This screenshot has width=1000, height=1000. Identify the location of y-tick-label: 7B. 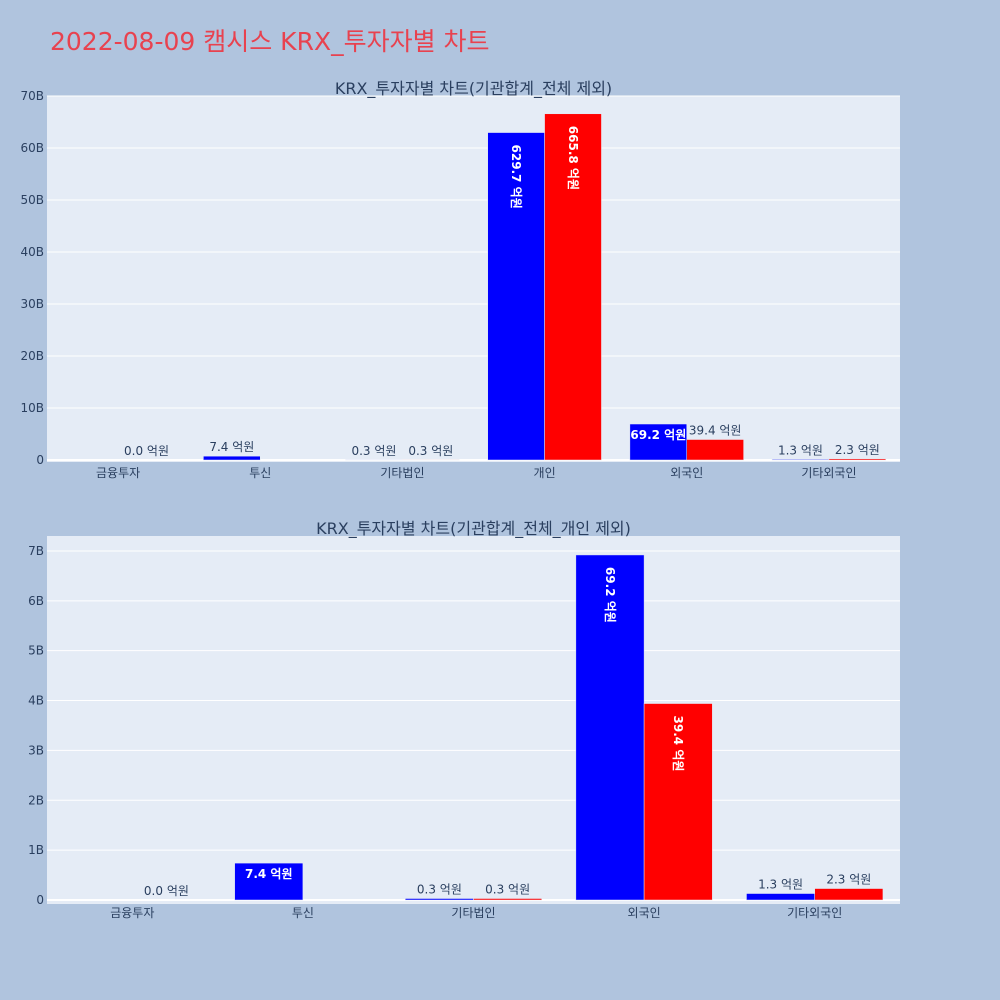
(36, 551).